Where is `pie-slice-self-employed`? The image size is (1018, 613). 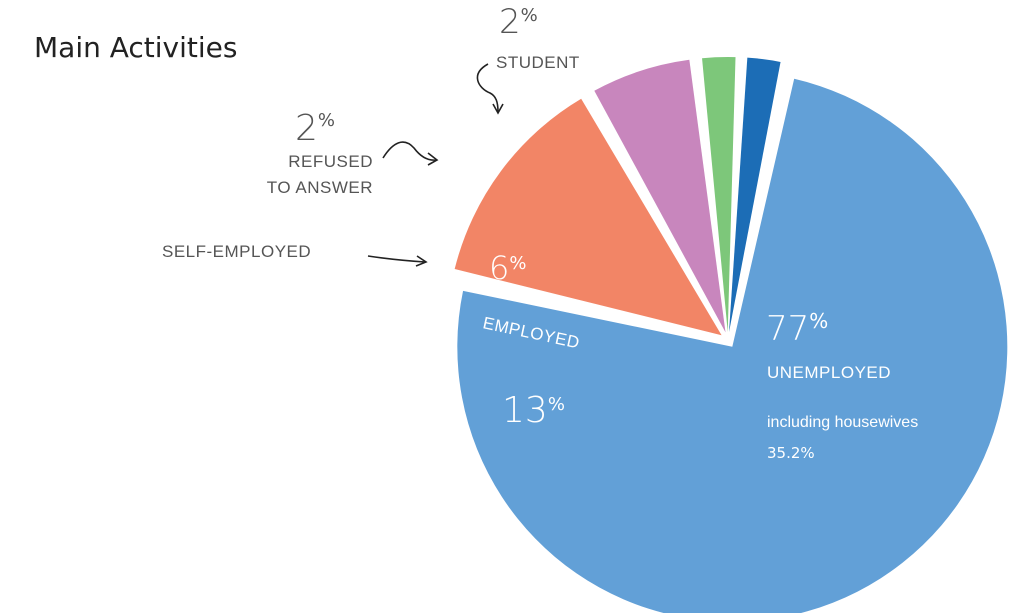
pie-slice-self-employed is located at coordinates (660, 196).